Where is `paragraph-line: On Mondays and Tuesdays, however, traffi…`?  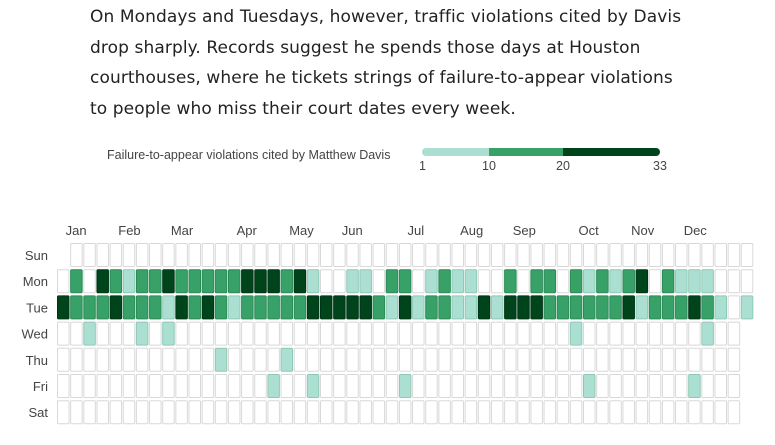 paragraph-line: On Mondays and Tuesdays, however, traffi… is located at coordinates (386, 17).